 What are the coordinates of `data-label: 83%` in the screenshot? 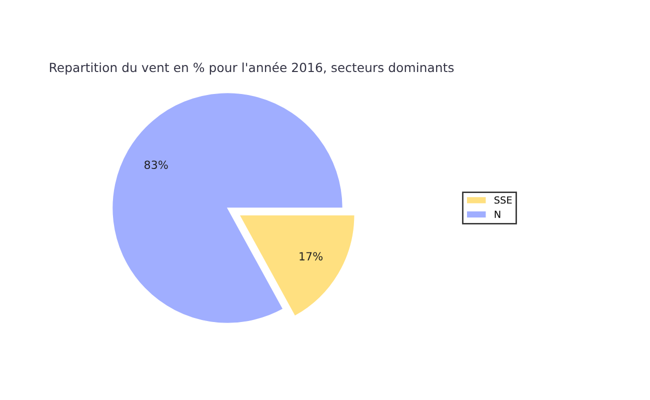 It's located at (156, 164).